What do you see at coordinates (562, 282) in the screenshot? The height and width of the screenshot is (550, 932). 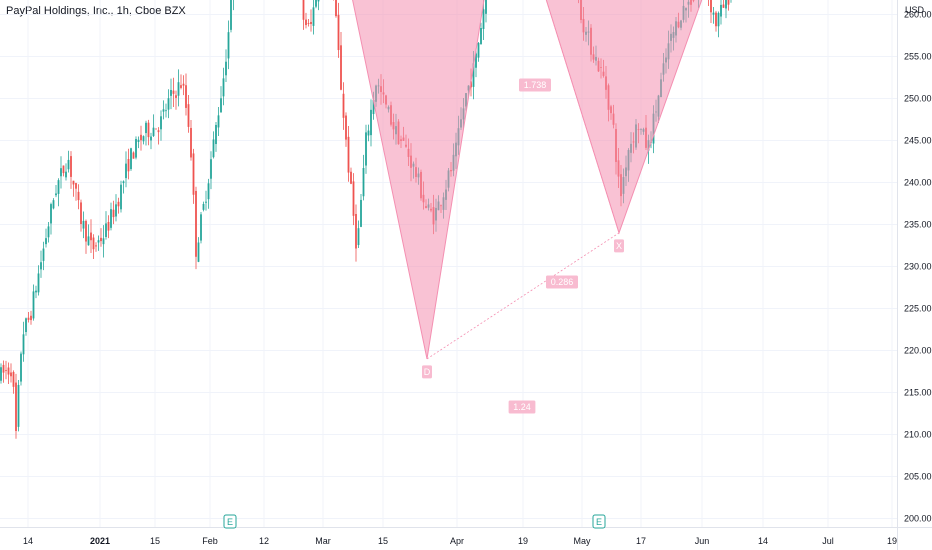 I see `svg-text: 0.286` at bounding box center [562, 282].